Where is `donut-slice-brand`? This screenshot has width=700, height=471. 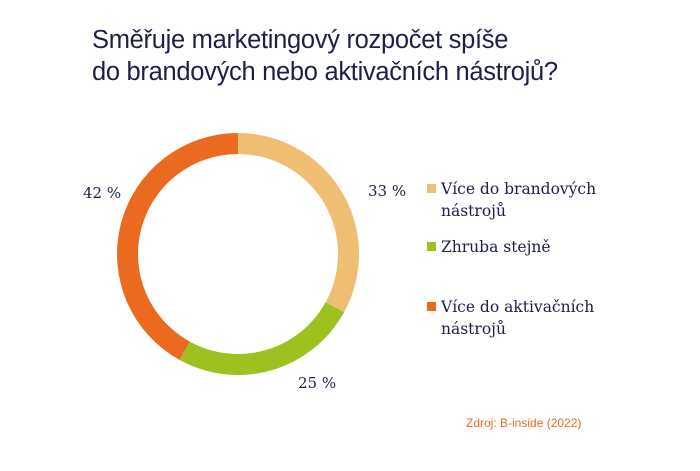 donut-slice-brand is located at coordinates (298, 223).